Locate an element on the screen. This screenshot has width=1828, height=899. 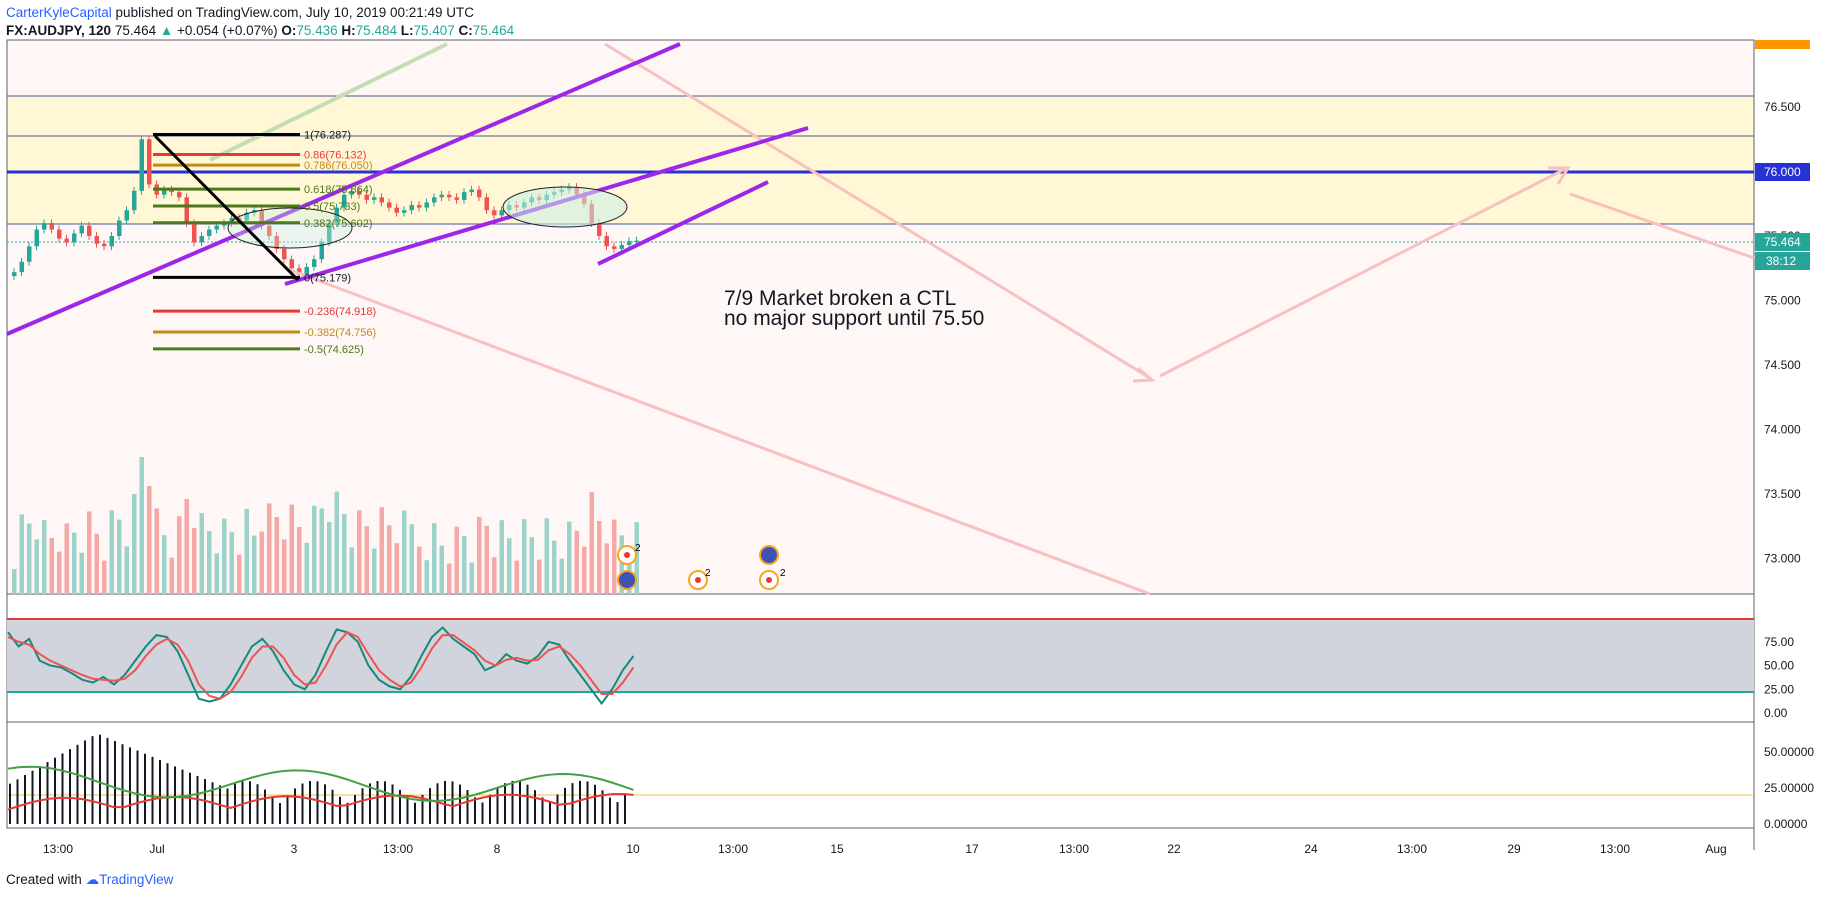
fib-level-label: -0.236(74.918) is located at coordinates (340, 312).